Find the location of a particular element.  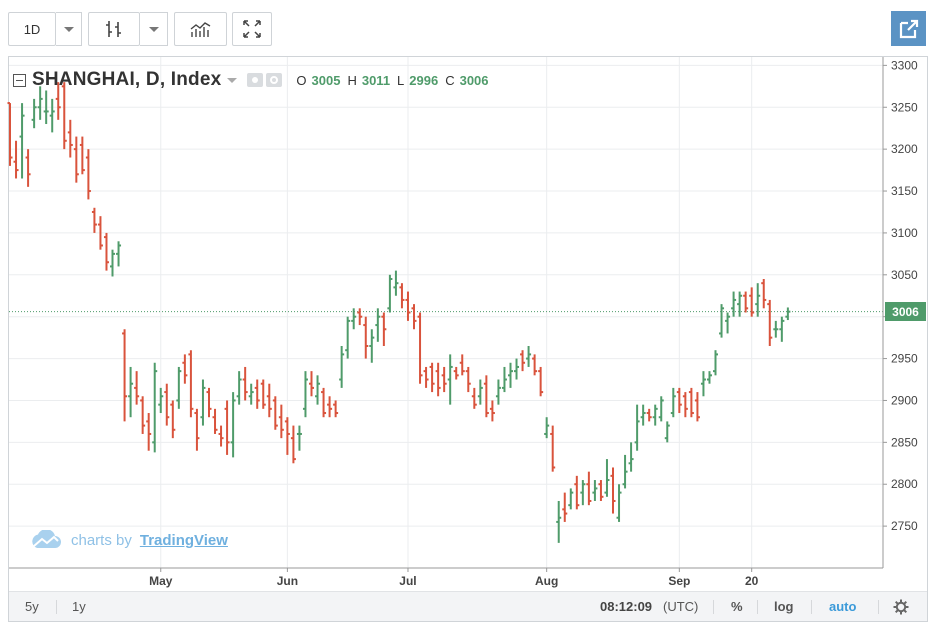

ohlc-bars-icon is located at coordinates (113, 29).